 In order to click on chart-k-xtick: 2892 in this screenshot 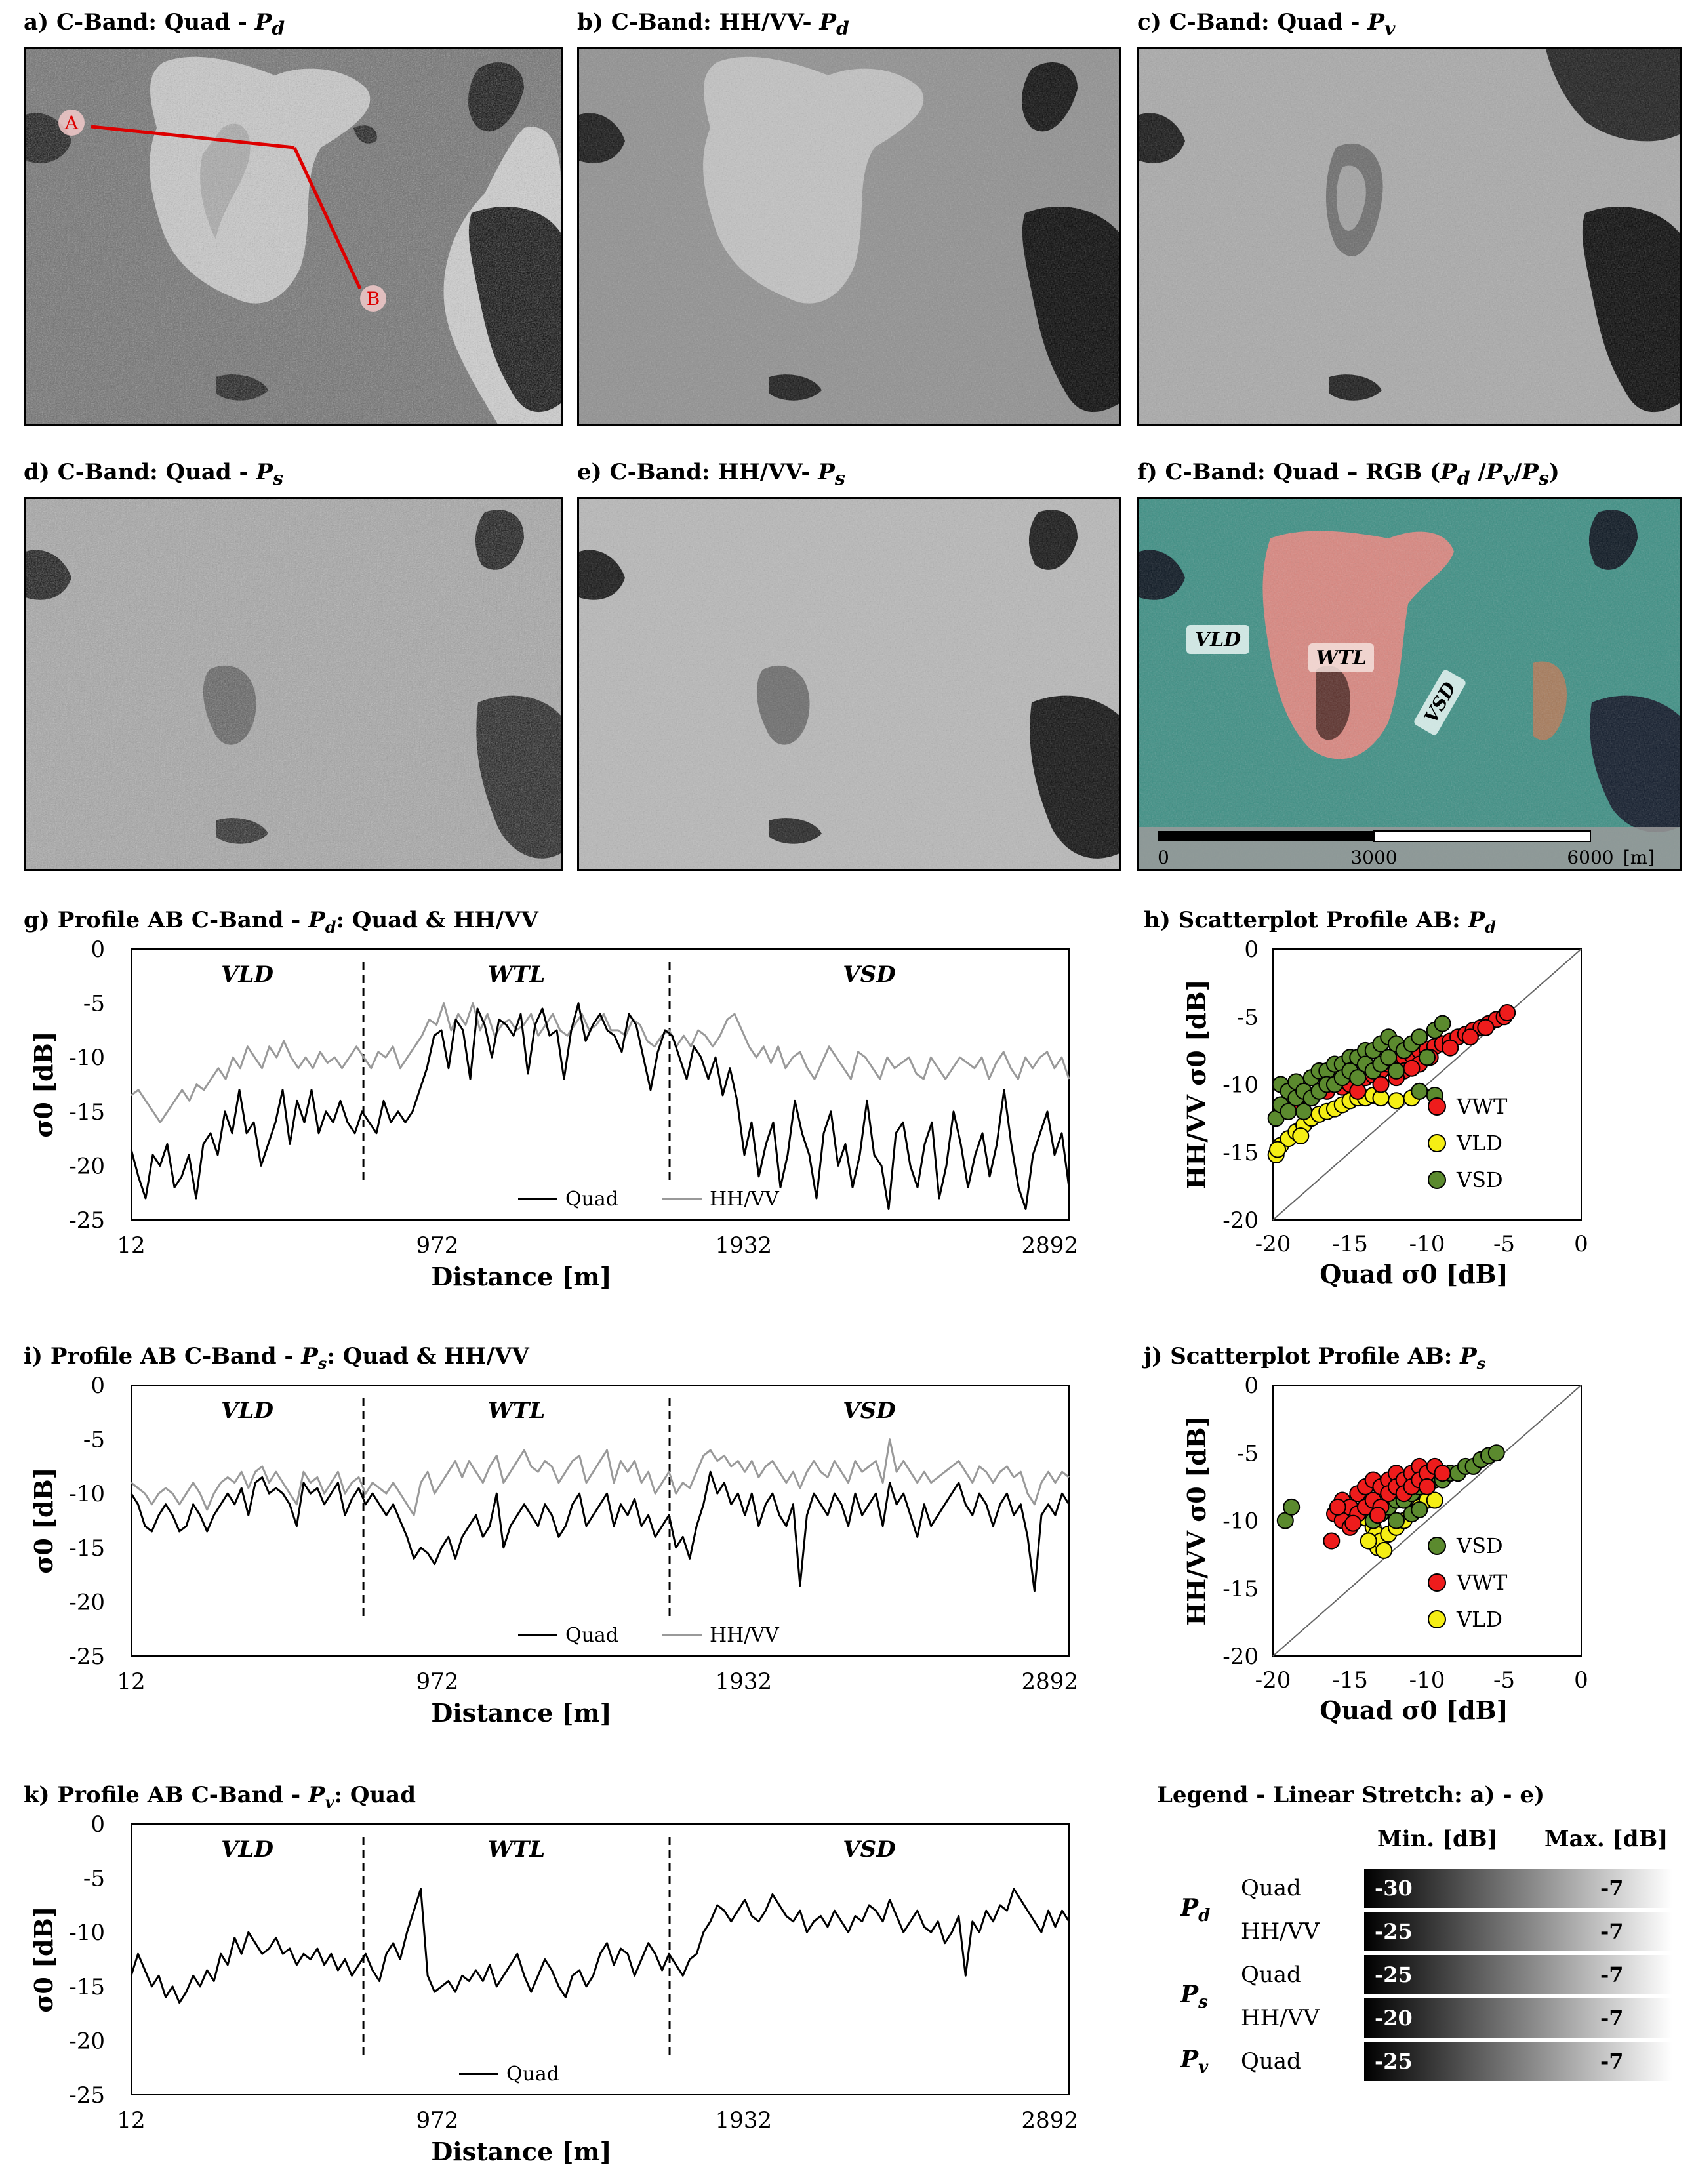, I will do `click(1050, 2120)`.